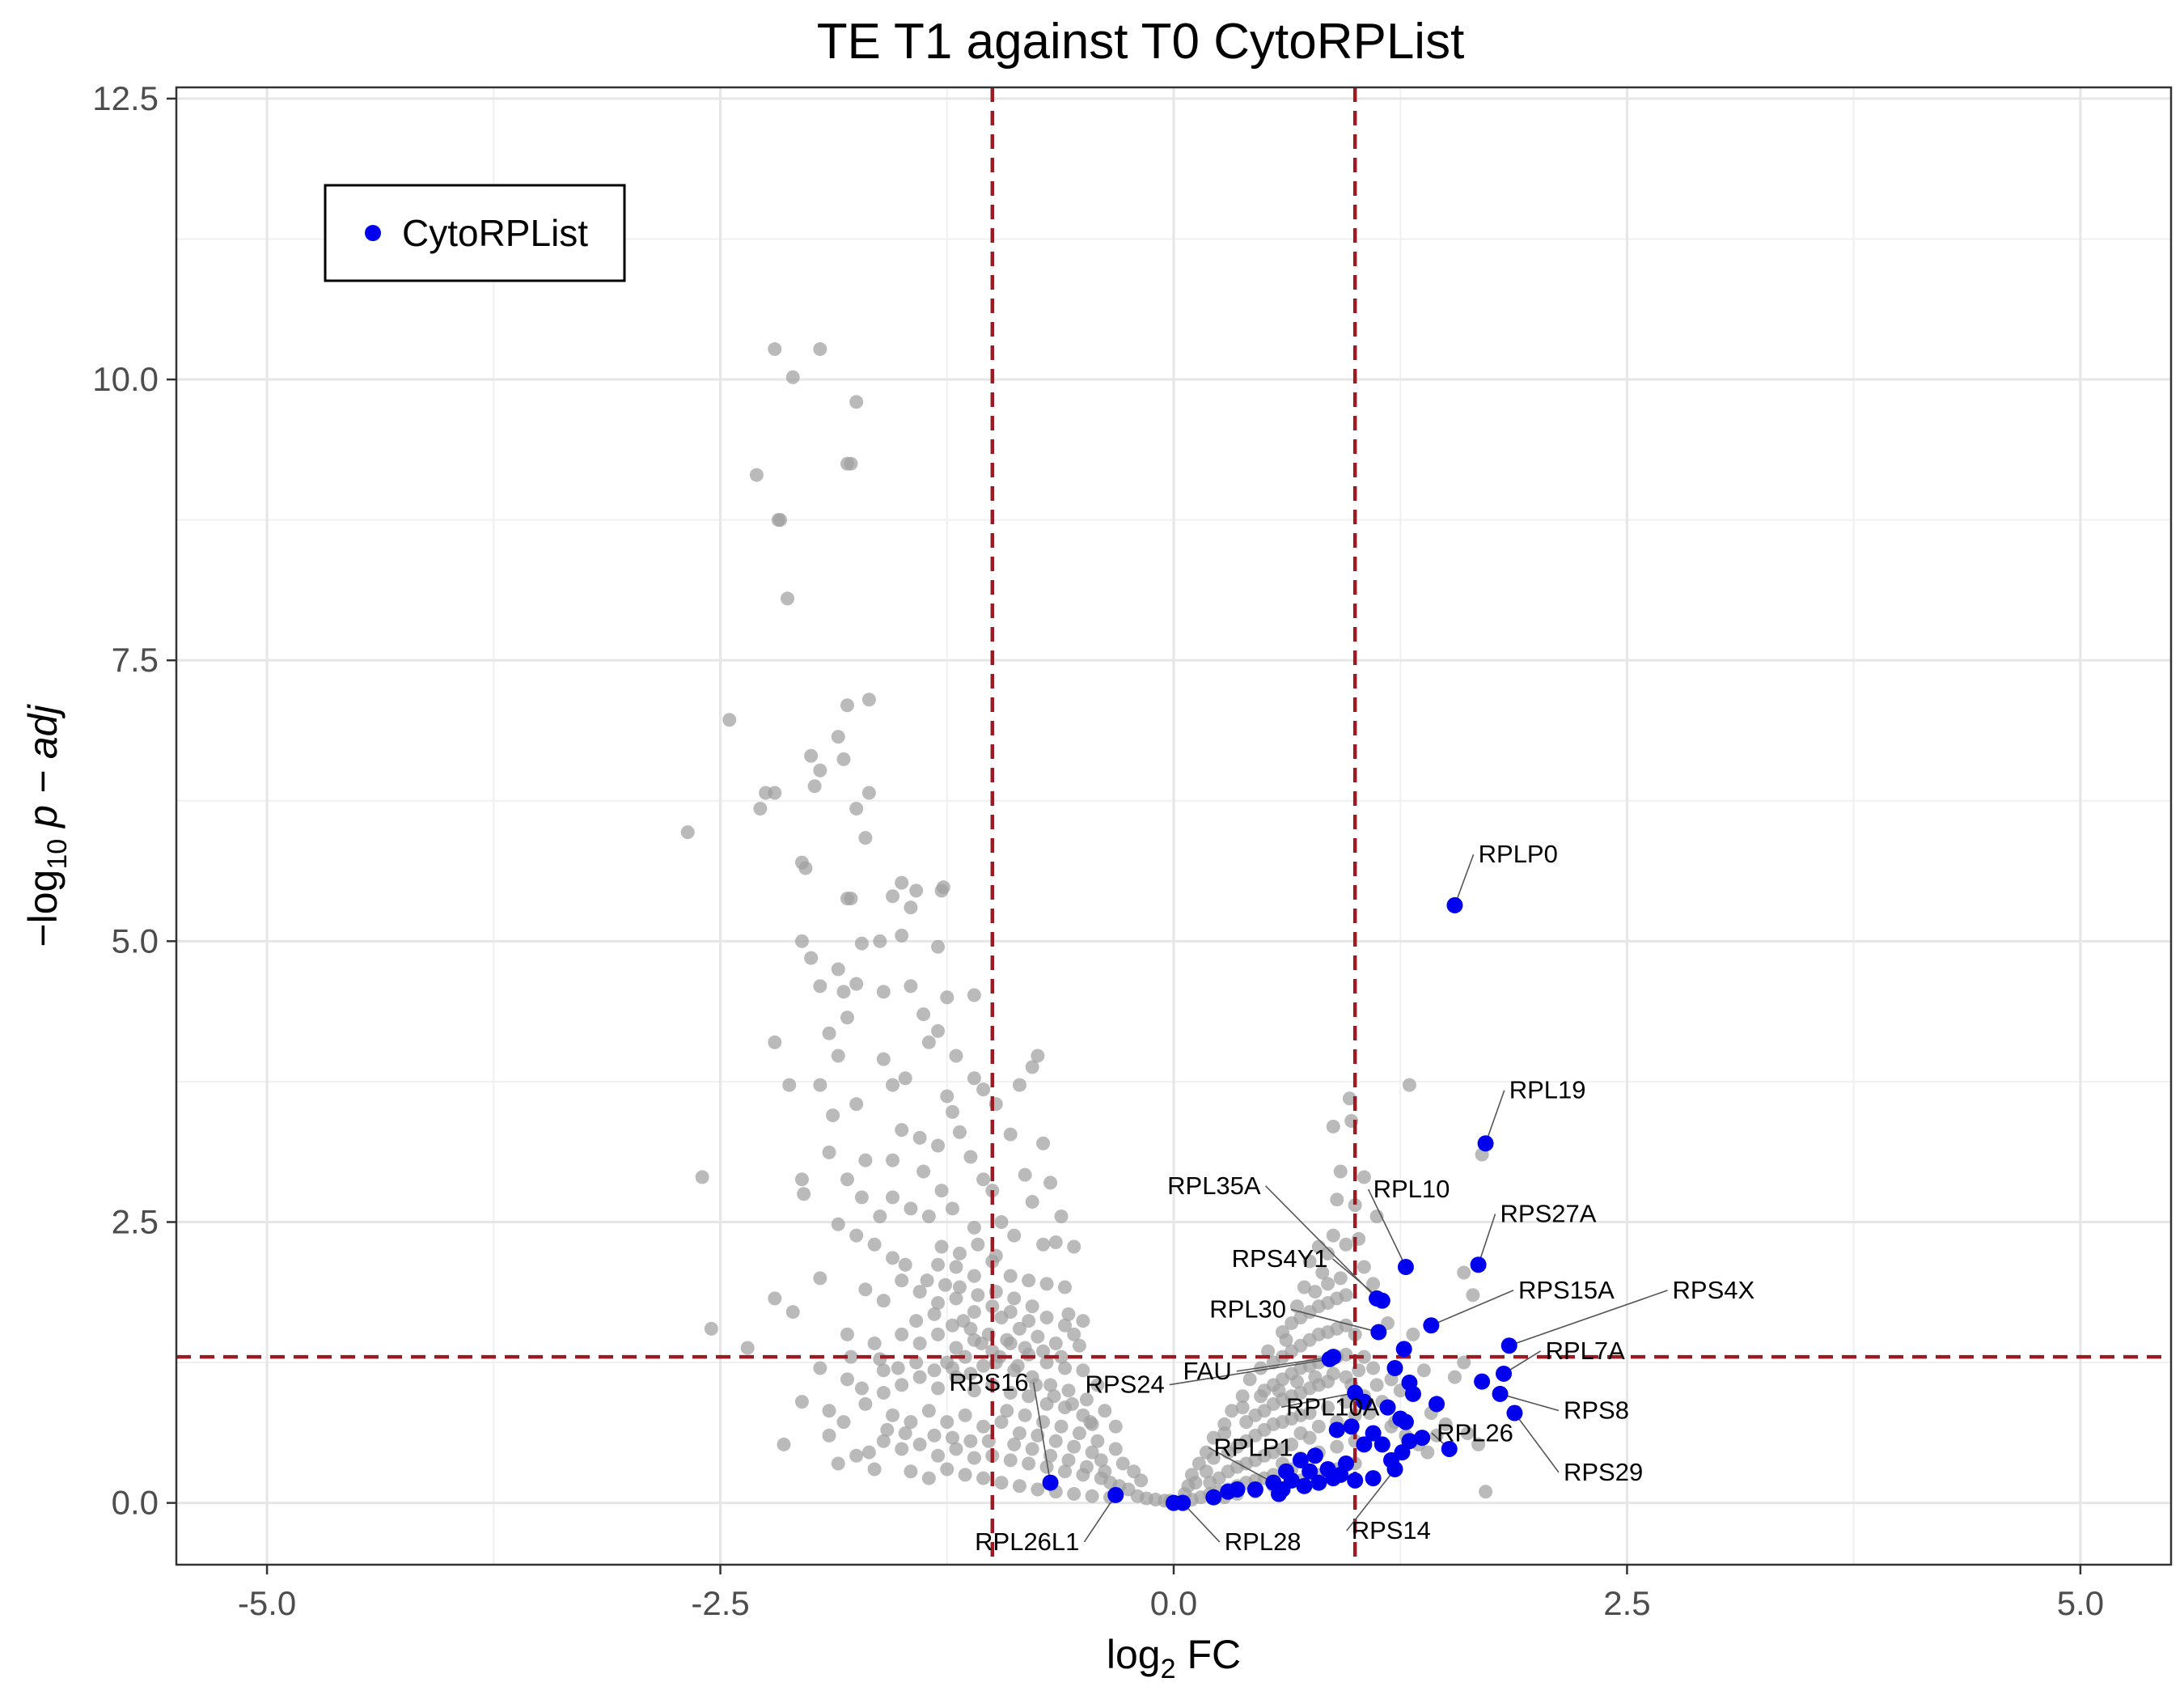 The width and height of the screenshot is (2184, 1699). What do you see at coordinates (135, 1503) in the screenshot?
I see `y-tick-label: 0.0` at bounding box center [135, 1503].